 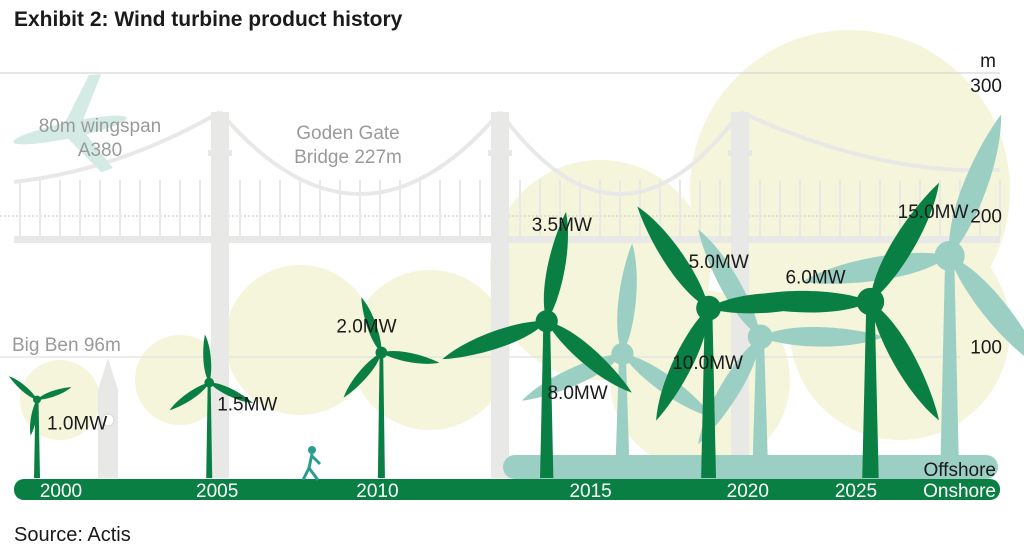 What do you see at coordinates (988, 61) in the screenshot?
I see `y-unit-label: m` at bounding box center [988, 61].